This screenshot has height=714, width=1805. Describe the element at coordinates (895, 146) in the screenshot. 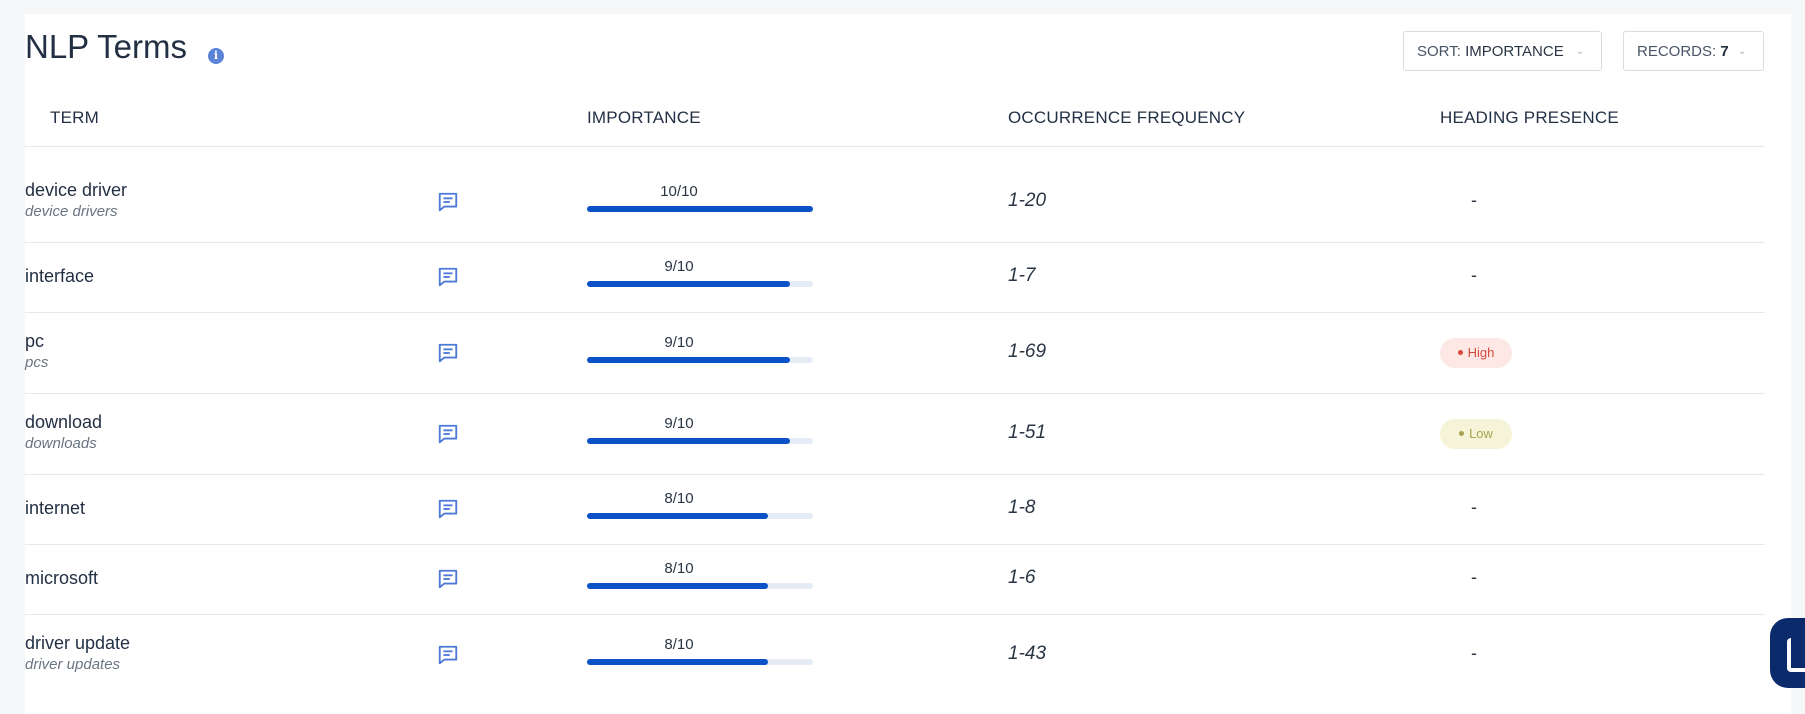

I see `header-divider` at that location.